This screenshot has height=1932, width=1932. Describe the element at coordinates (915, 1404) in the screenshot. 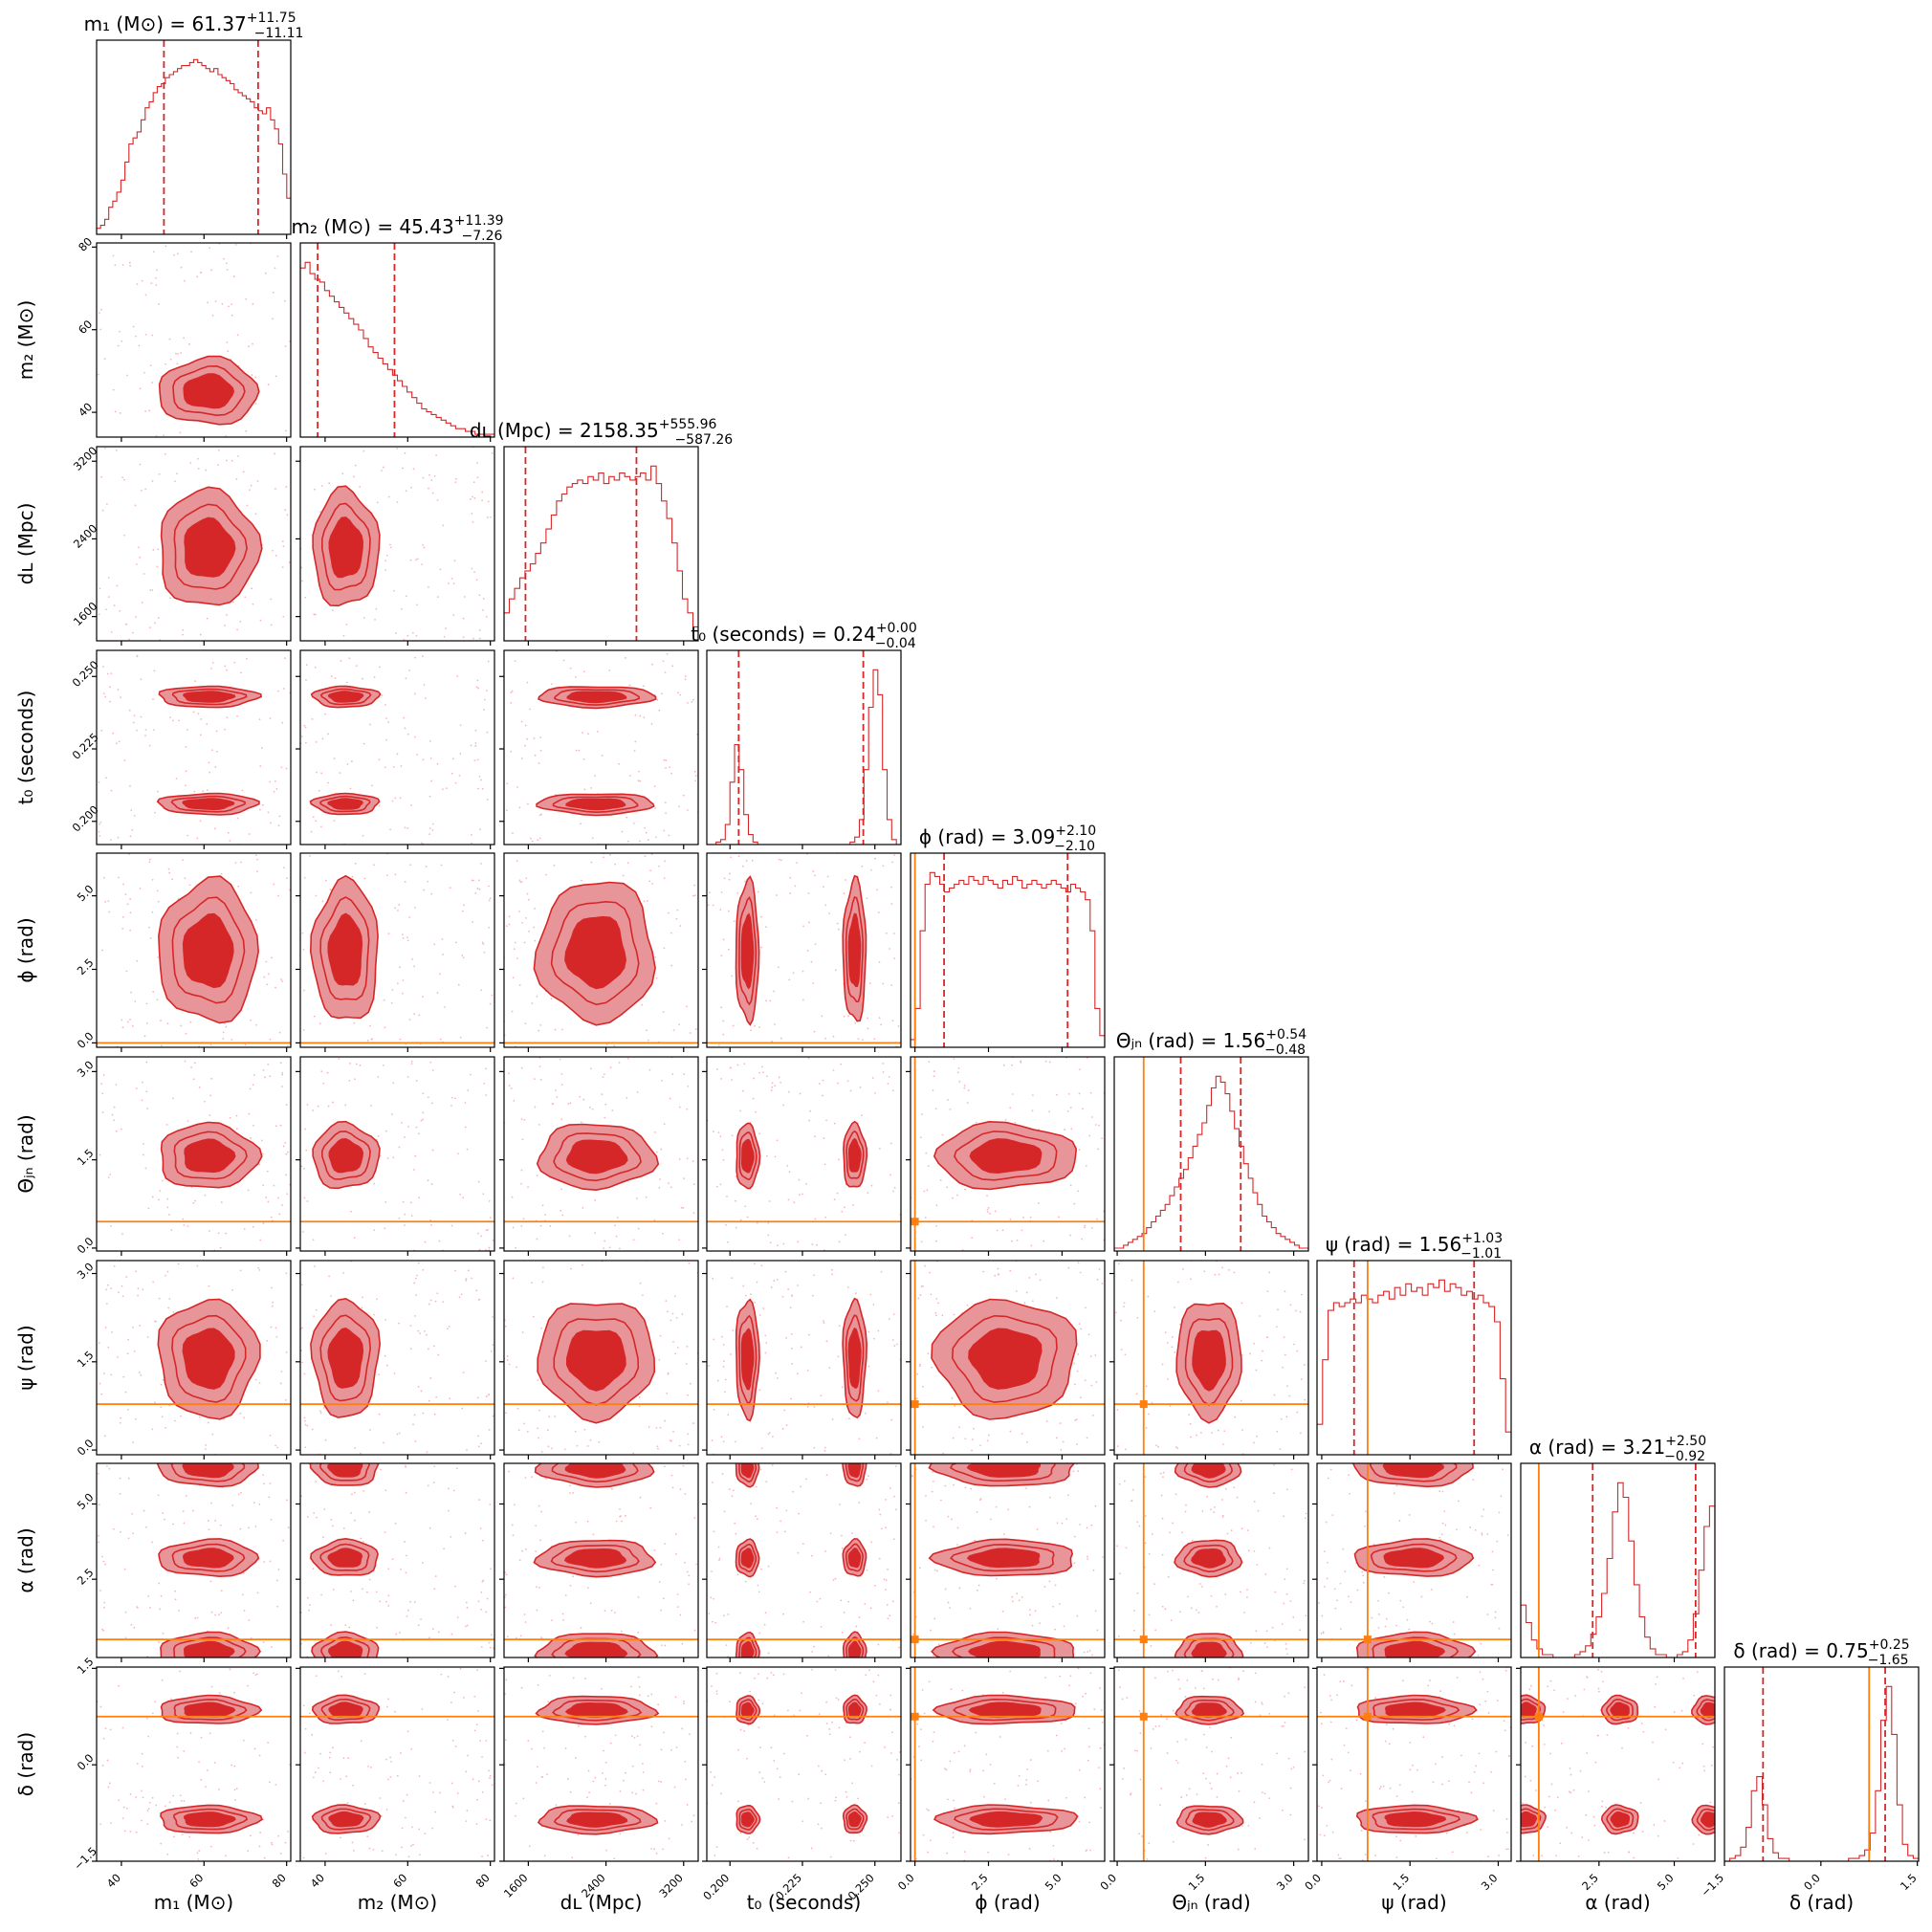

I see `truth-point` at that location.